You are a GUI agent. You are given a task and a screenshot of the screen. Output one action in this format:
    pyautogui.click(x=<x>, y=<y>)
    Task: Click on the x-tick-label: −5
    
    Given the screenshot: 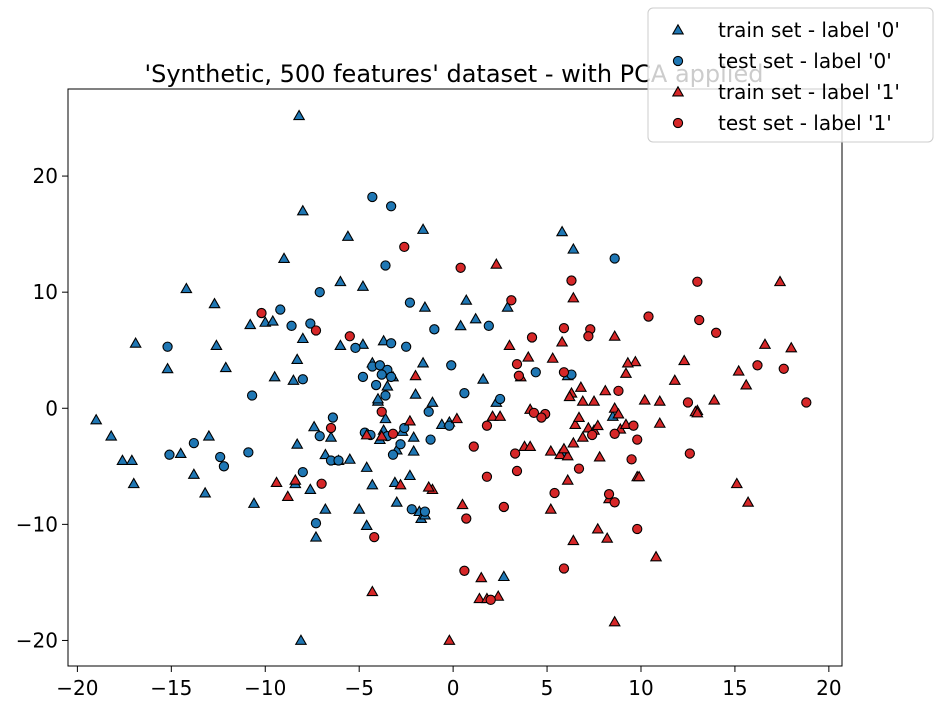 What is the action you would take?
    pyautogui.click(x=358, y=688)
    